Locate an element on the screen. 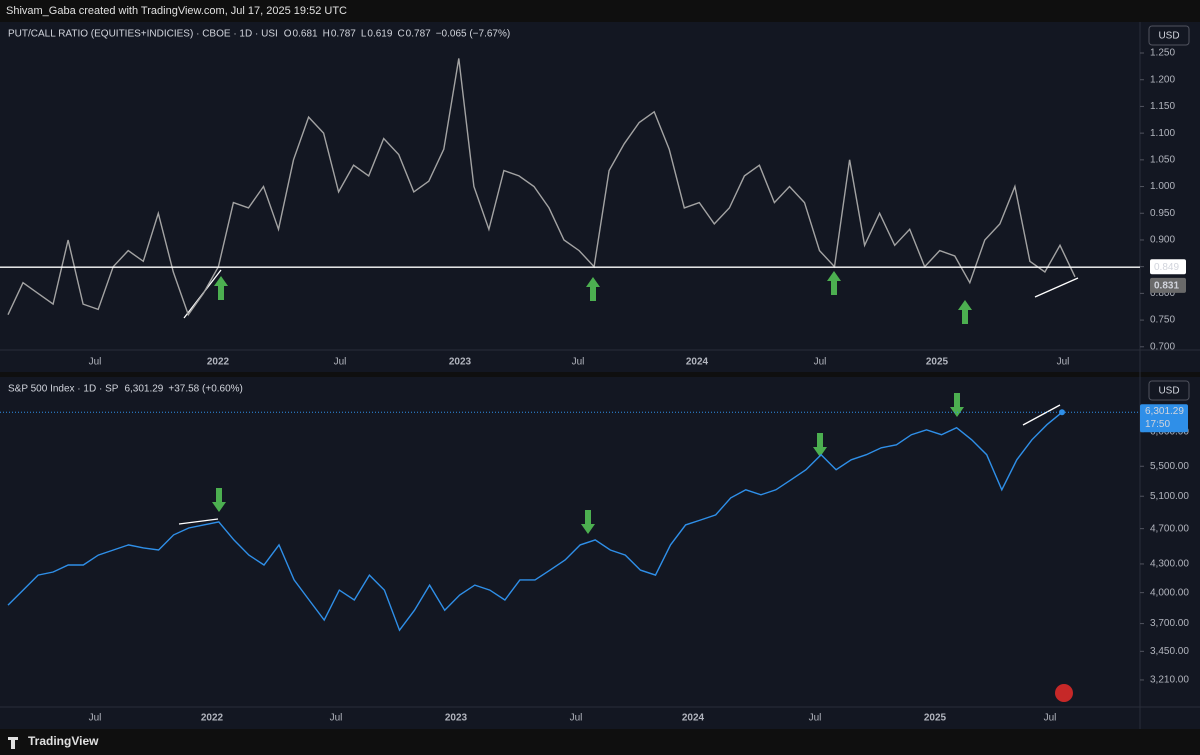 The image size is (1200, 755). countdown: 17:50 is located at coordinates (1157, 424).